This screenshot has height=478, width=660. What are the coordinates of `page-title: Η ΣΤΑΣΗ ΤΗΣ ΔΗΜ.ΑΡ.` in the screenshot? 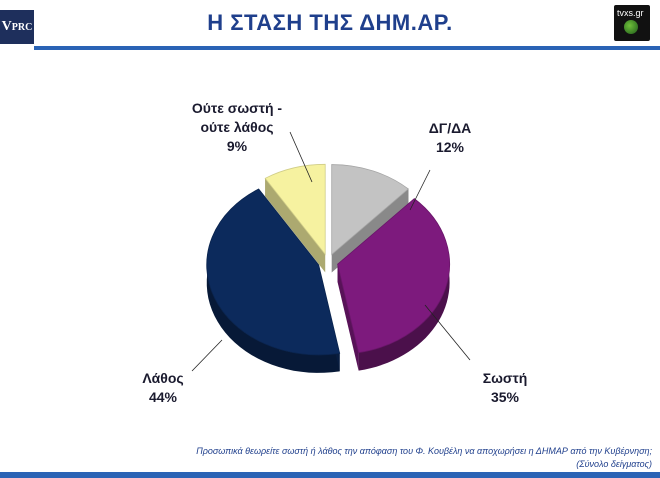 It's located at (330, 22).